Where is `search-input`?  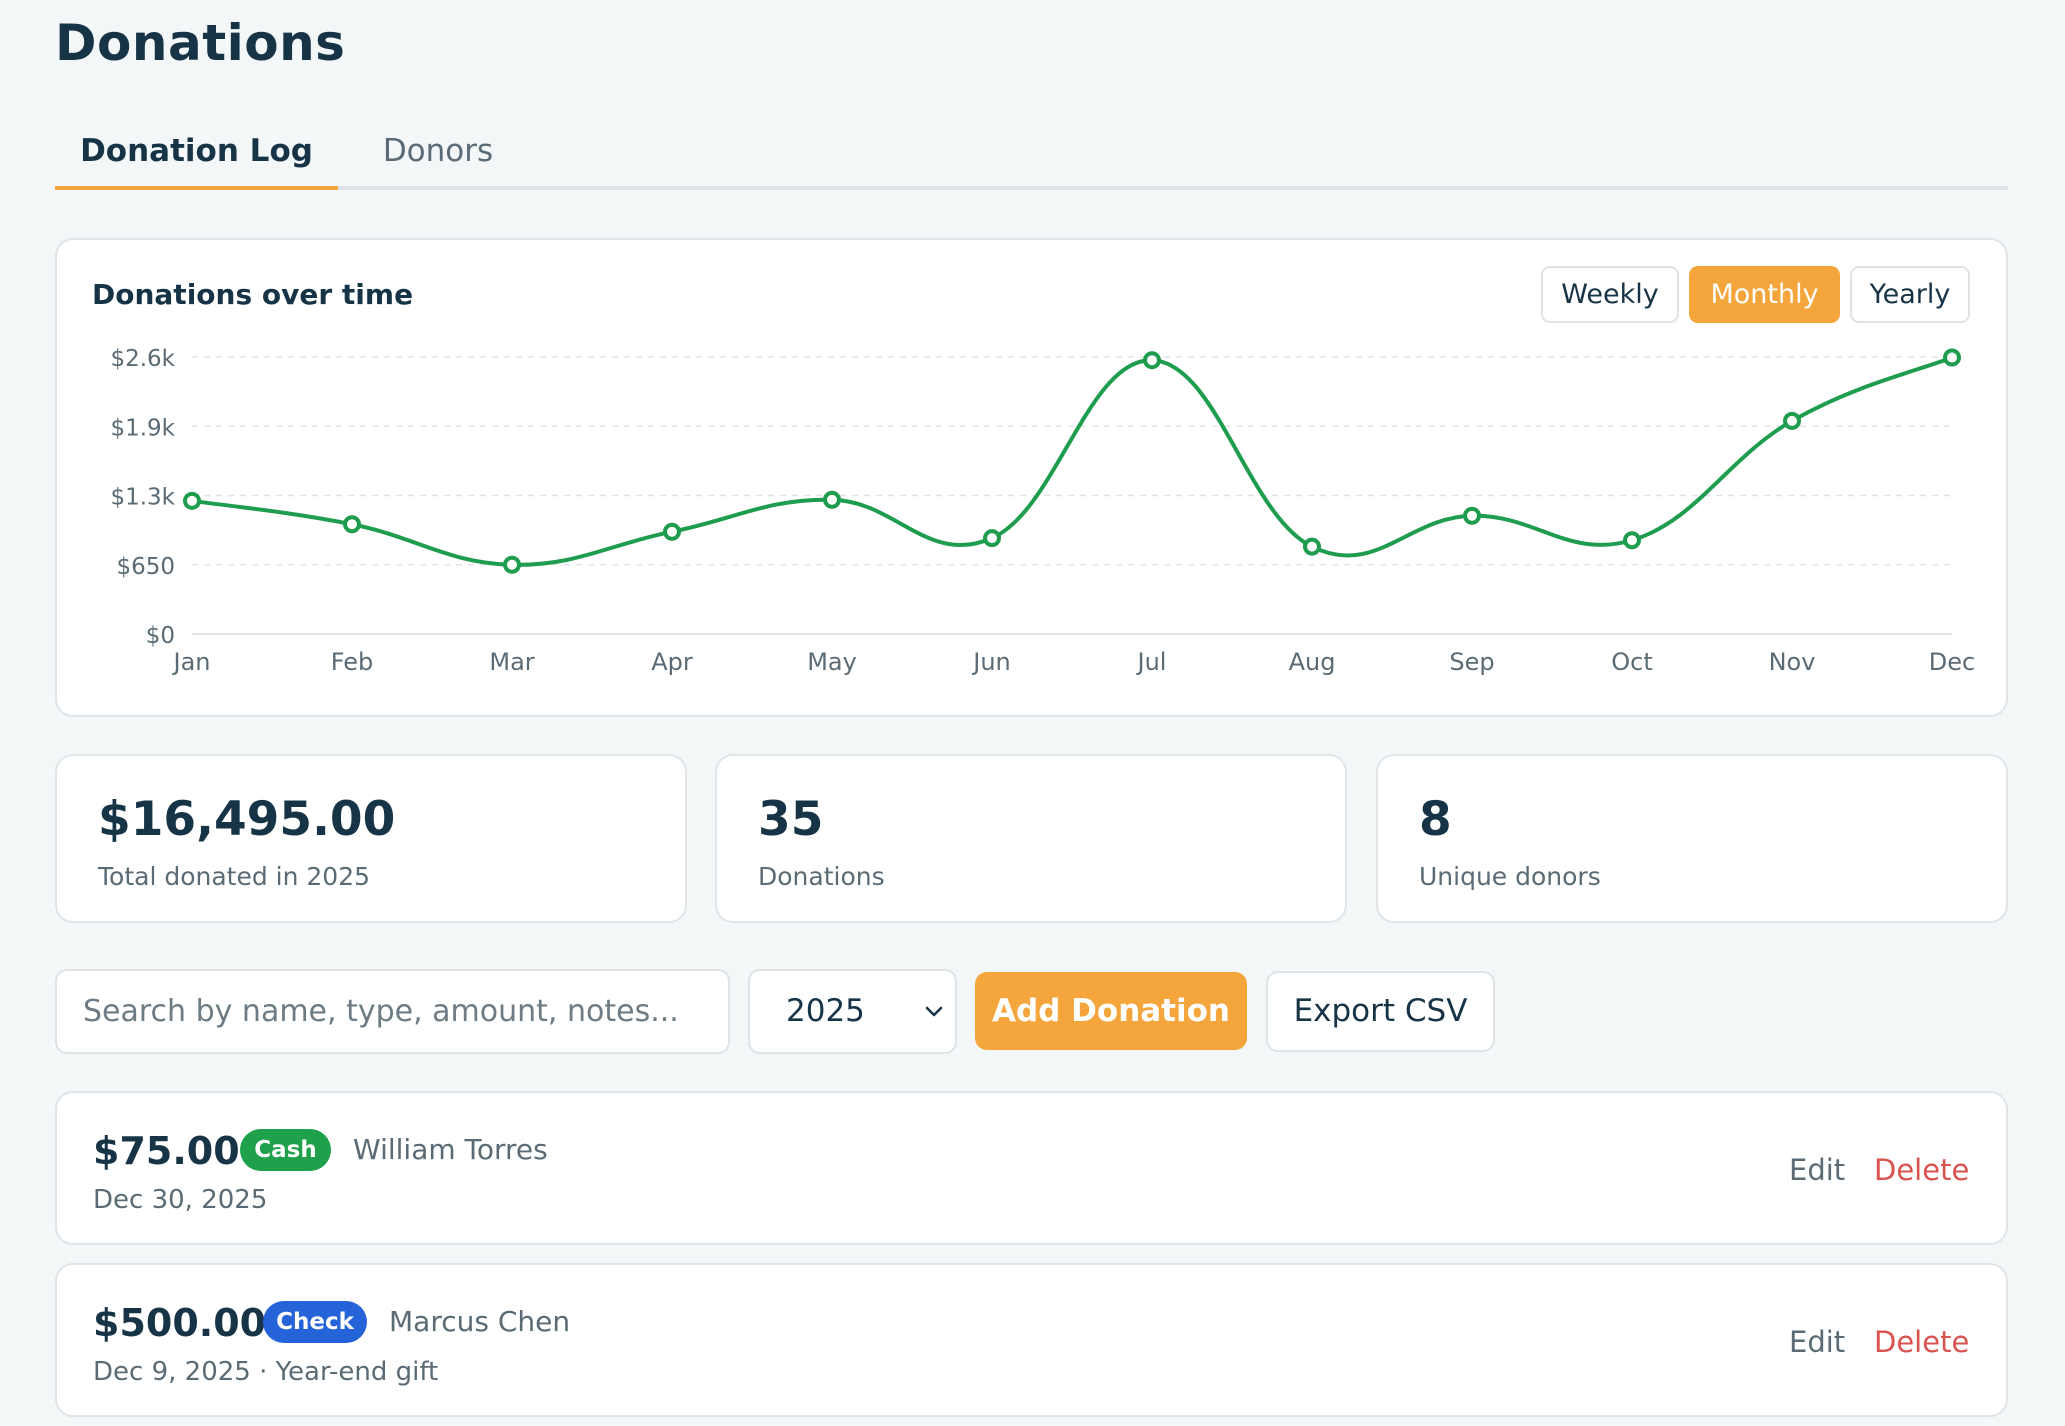
search-input is located at coordinates (392, 1011).